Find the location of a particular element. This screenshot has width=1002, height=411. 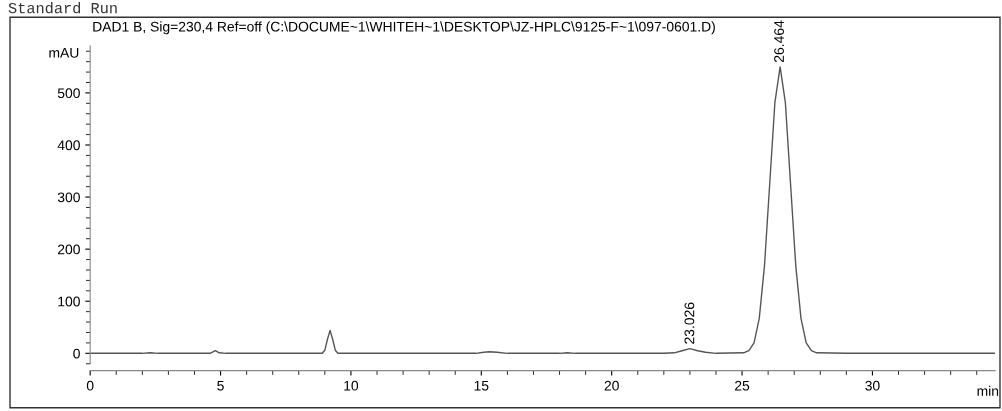

x-tick-label: 5 is located at coordinates (220, 385).